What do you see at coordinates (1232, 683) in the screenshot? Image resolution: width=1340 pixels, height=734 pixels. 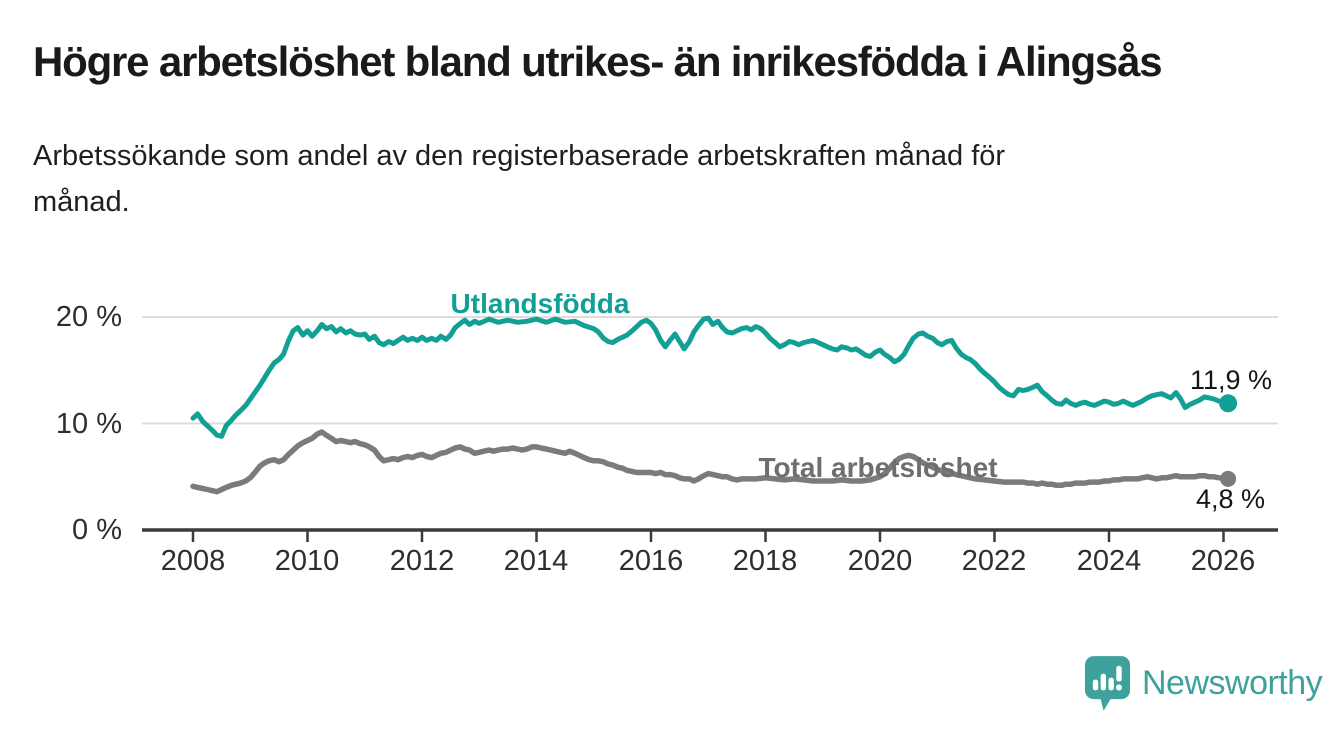 I see `newsworthy-logo-text: Newsworthy` at bounding box center [1232, 683].